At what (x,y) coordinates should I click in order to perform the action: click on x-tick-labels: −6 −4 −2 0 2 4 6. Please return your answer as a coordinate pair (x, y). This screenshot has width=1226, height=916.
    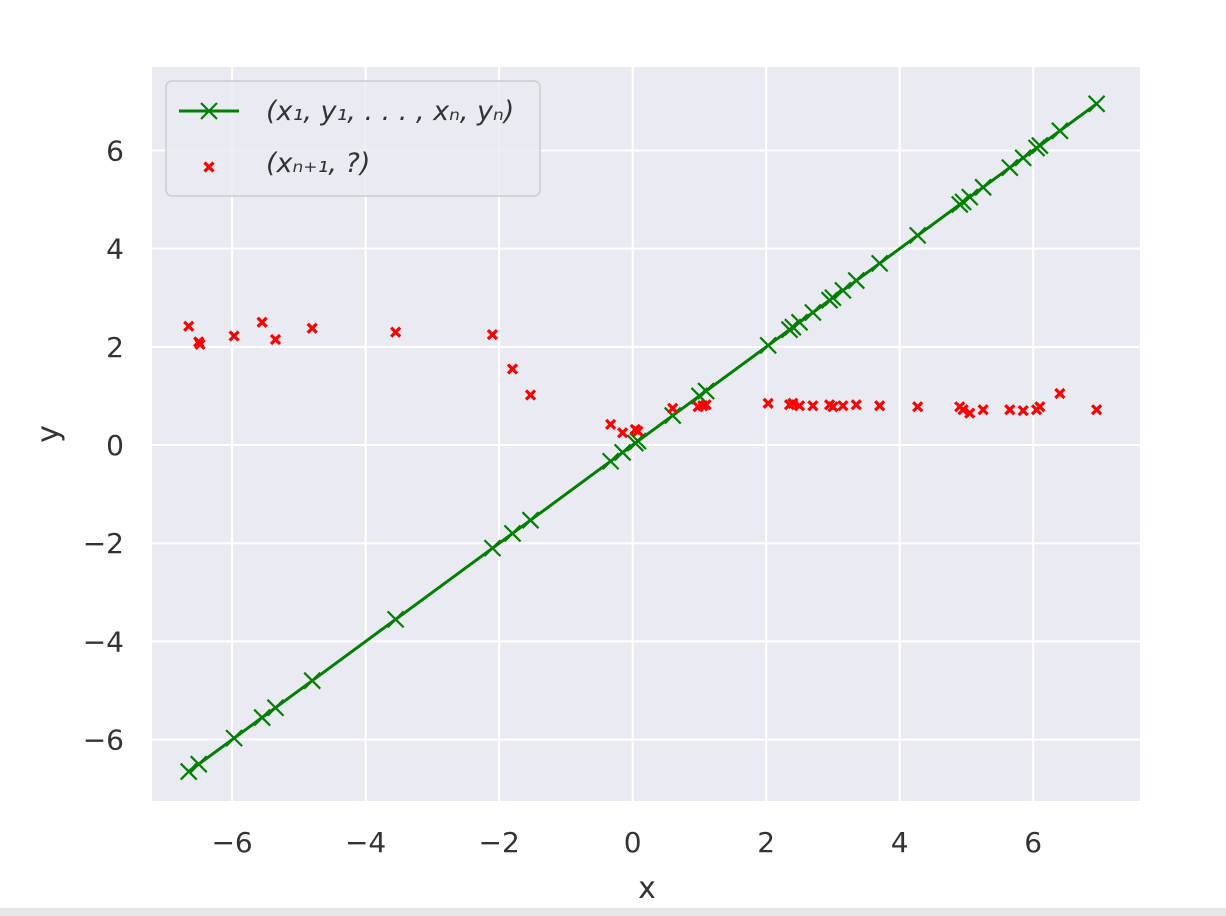
    Looking at the image, I should click on (626, 842).